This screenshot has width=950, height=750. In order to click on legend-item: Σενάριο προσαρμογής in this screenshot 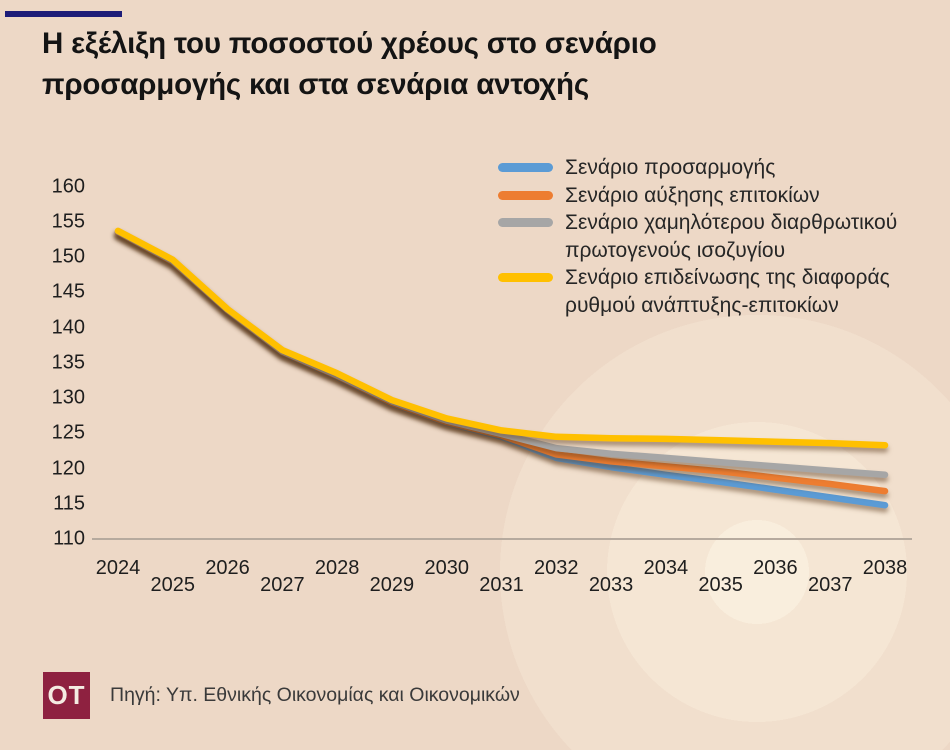, I will do `click(708, 168)`.